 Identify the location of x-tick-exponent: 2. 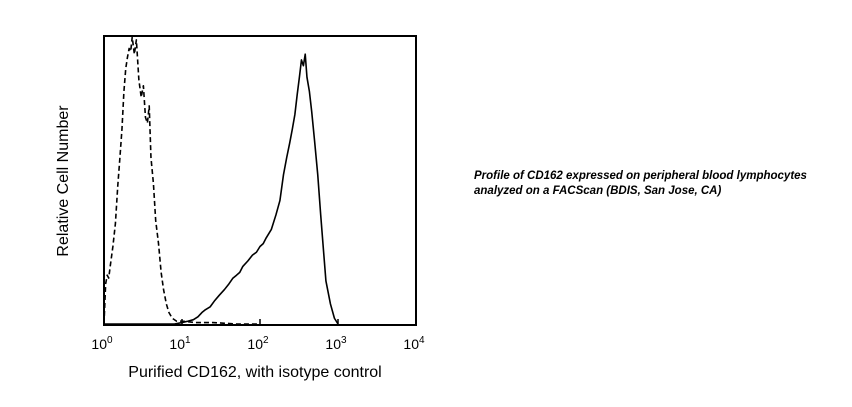
(266, 340).